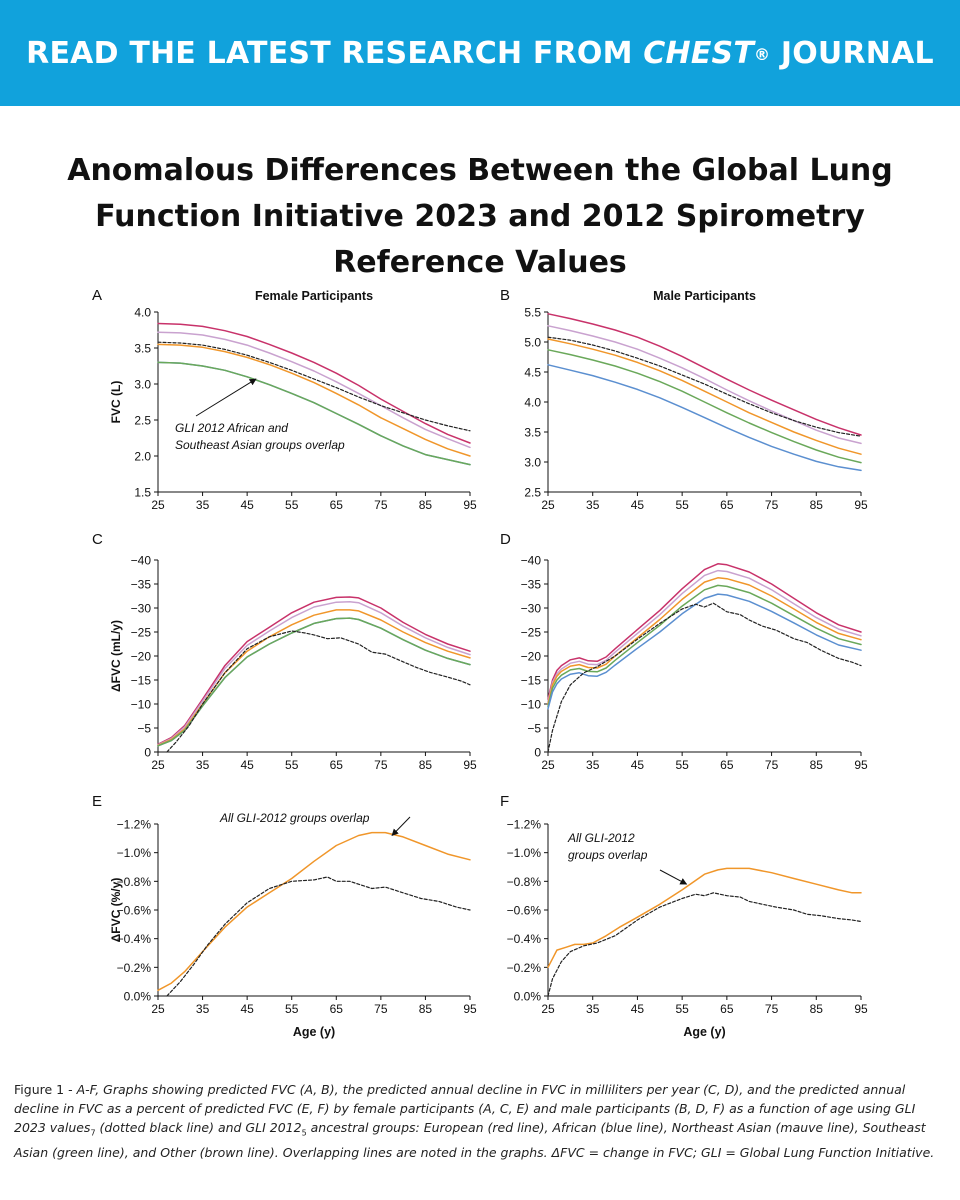 The image size is (960, 1200). I want to click on x-tick-label-b: 55, so click(682, 505).